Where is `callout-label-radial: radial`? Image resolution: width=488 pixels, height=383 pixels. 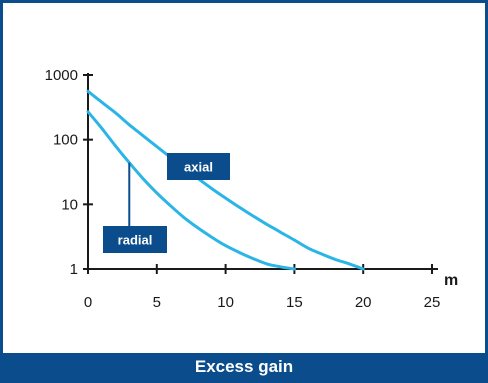
callout-label-radial: radial is located at coordinates (135, 240).